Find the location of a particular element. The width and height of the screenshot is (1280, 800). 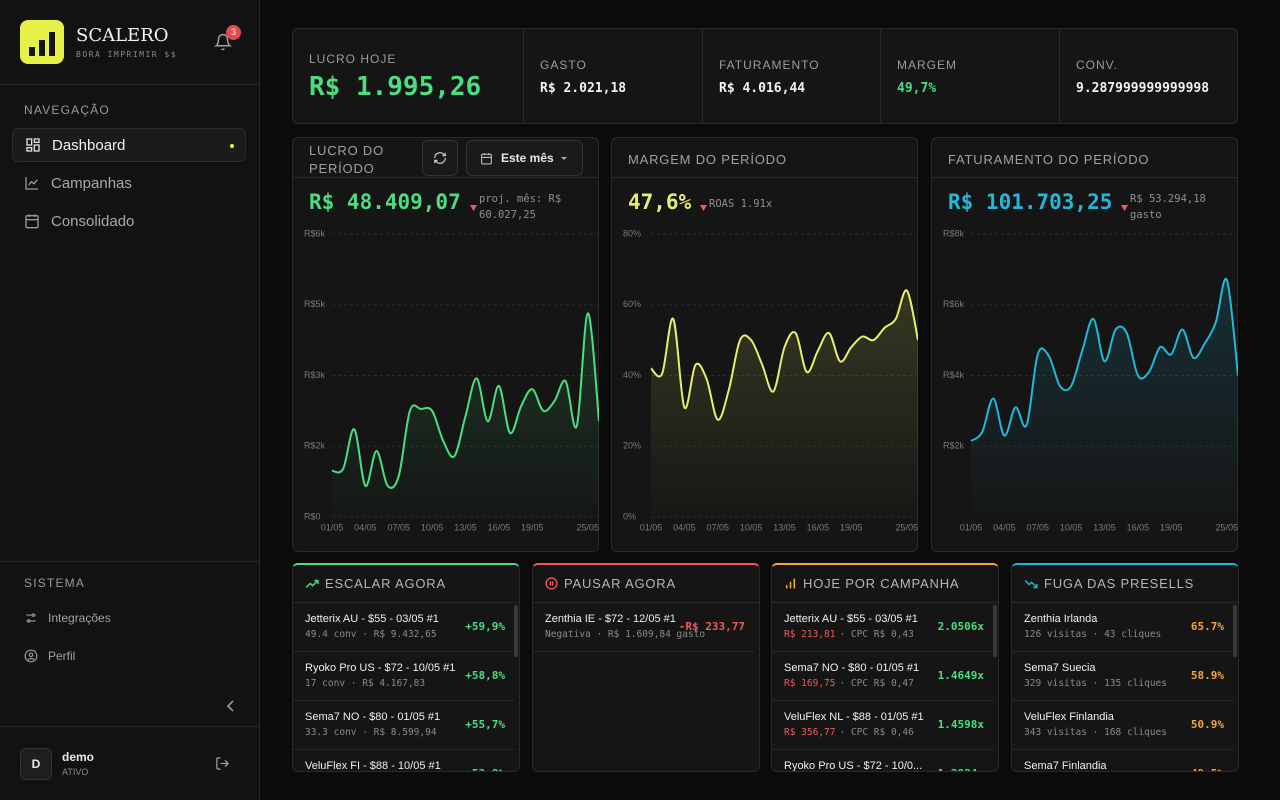

logout-button is located at coordinates (222, 766).